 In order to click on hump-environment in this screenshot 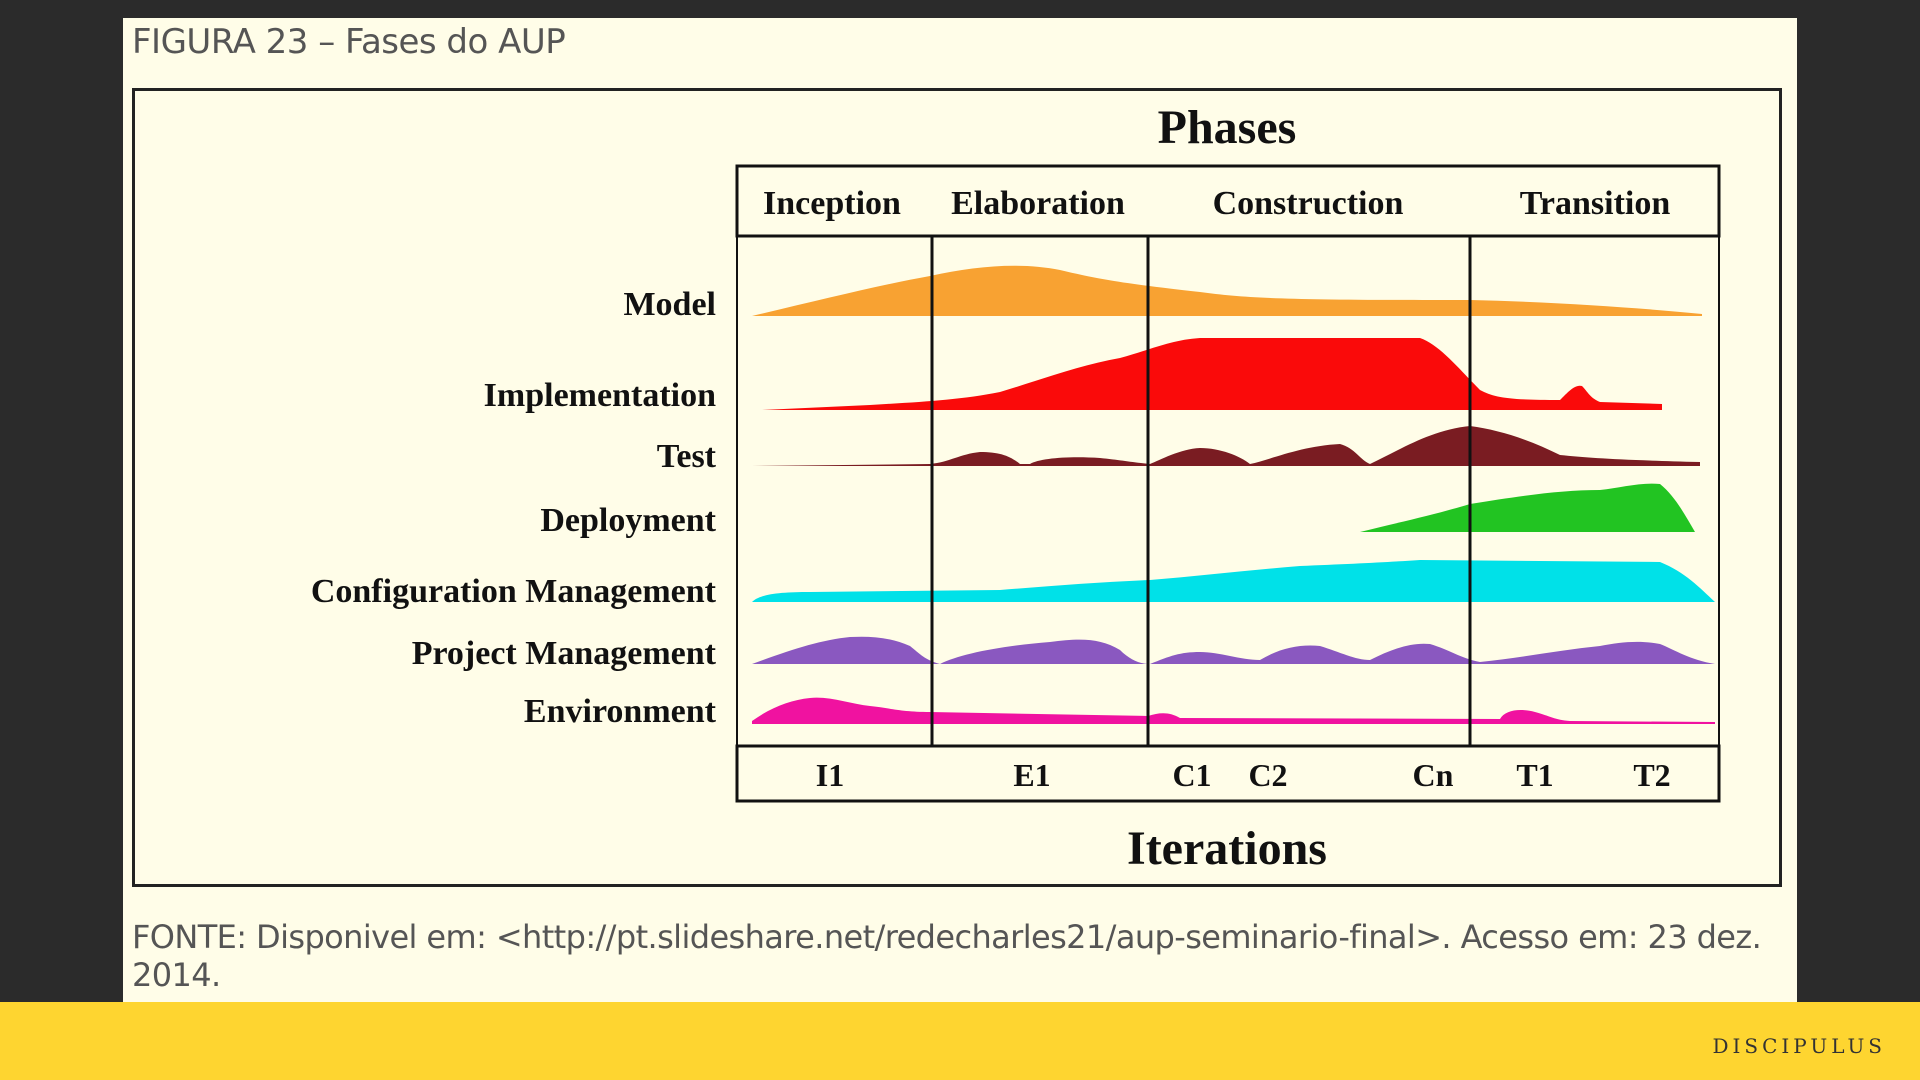, I will do `click(1233, 710)`.